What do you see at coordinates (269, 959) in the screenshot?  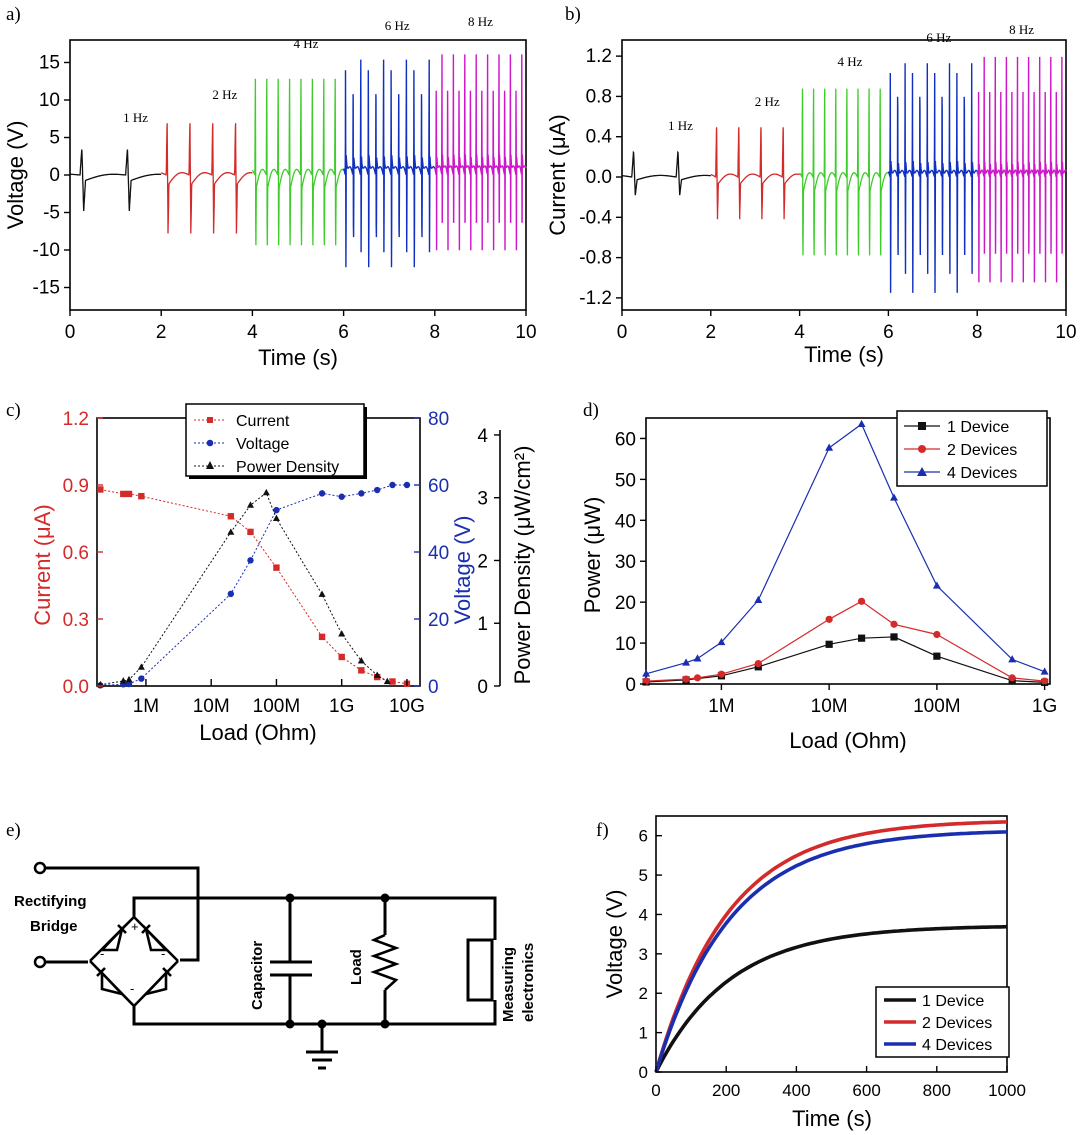 I see `circuit-wires` at bounding box center [269, 959].